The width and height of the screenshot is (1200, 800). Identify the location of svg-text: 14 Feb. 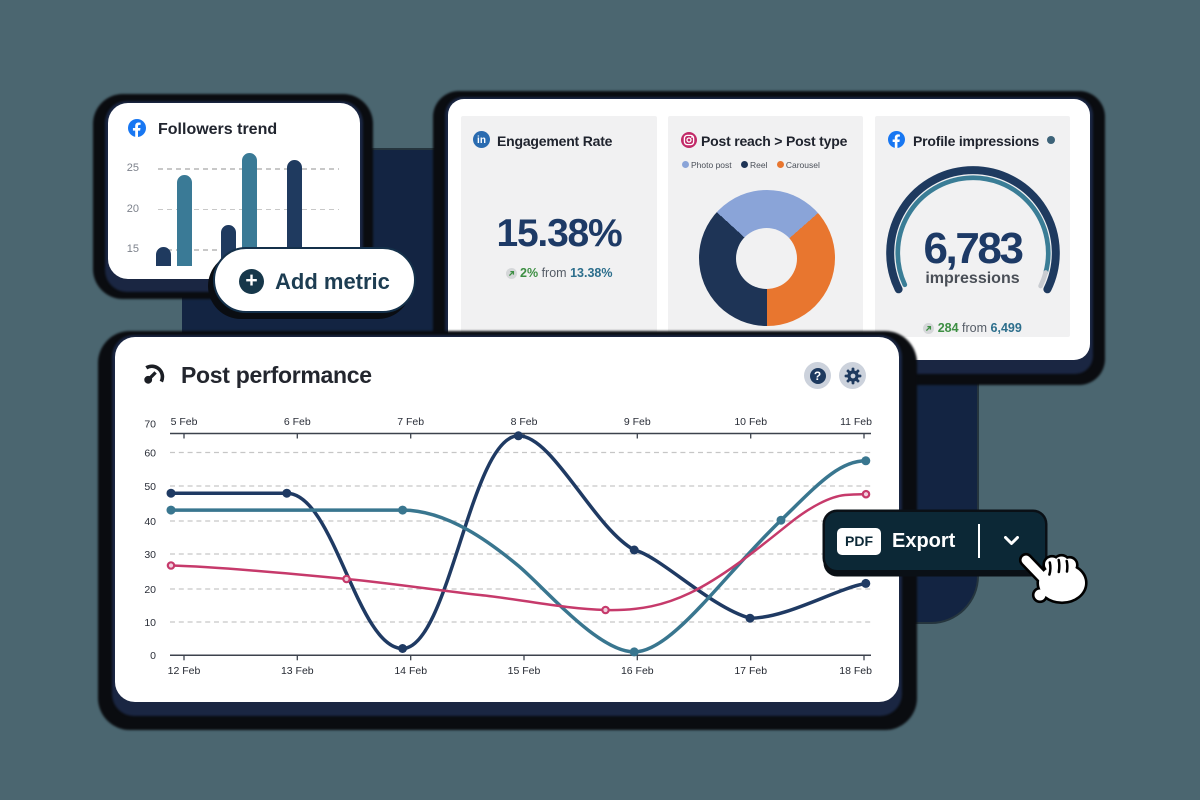
(410, 671).